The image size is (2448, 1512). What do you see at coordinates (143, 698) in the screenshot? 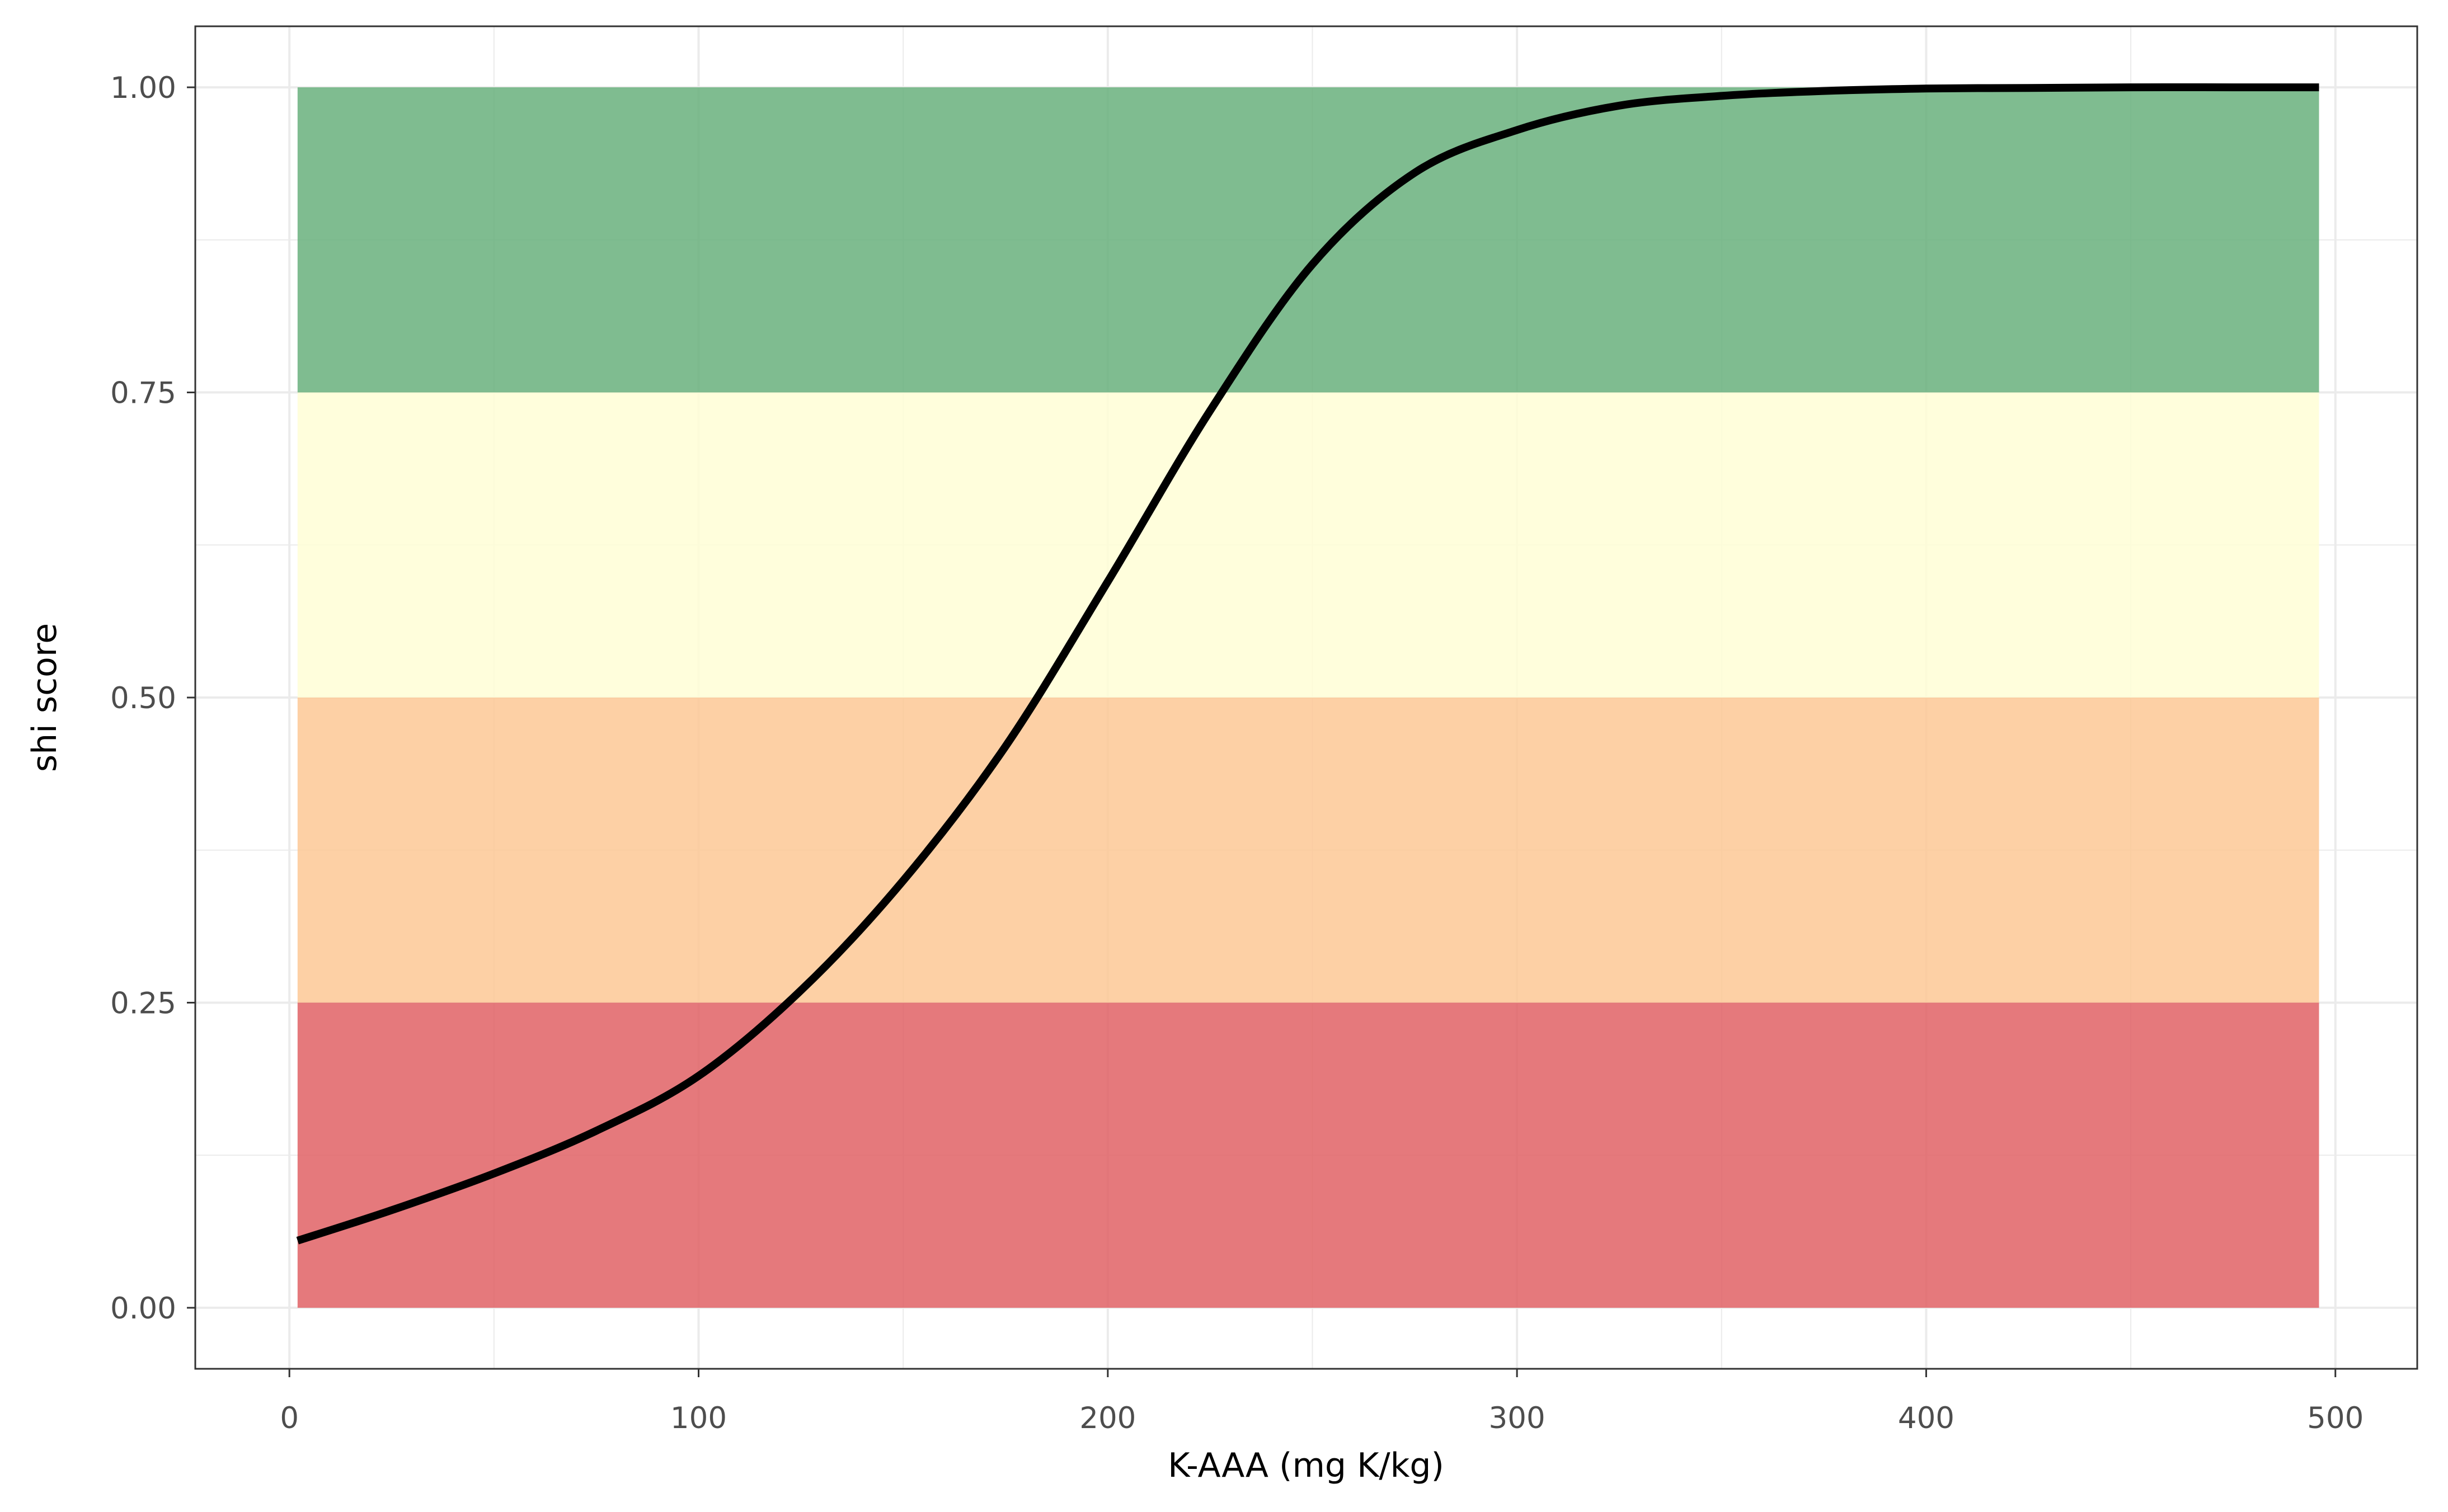
I see `y-tick-label: 0.50` at bounding box center [143, 698].